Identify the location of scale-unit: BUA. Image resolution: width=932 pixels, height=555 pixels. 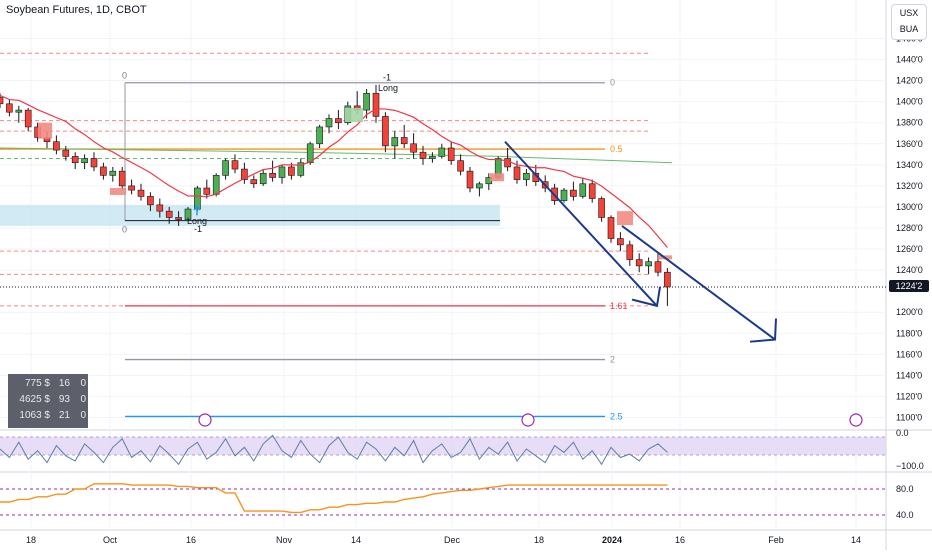
(909, 29).